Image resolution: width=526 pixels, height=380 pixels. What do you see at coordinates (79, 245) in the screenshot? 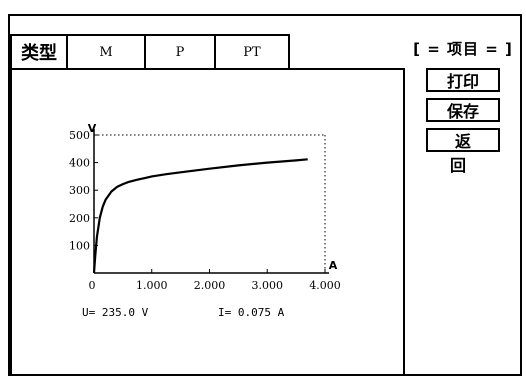
I see `y-tick-label: 100` at bounding box center [79, 245].